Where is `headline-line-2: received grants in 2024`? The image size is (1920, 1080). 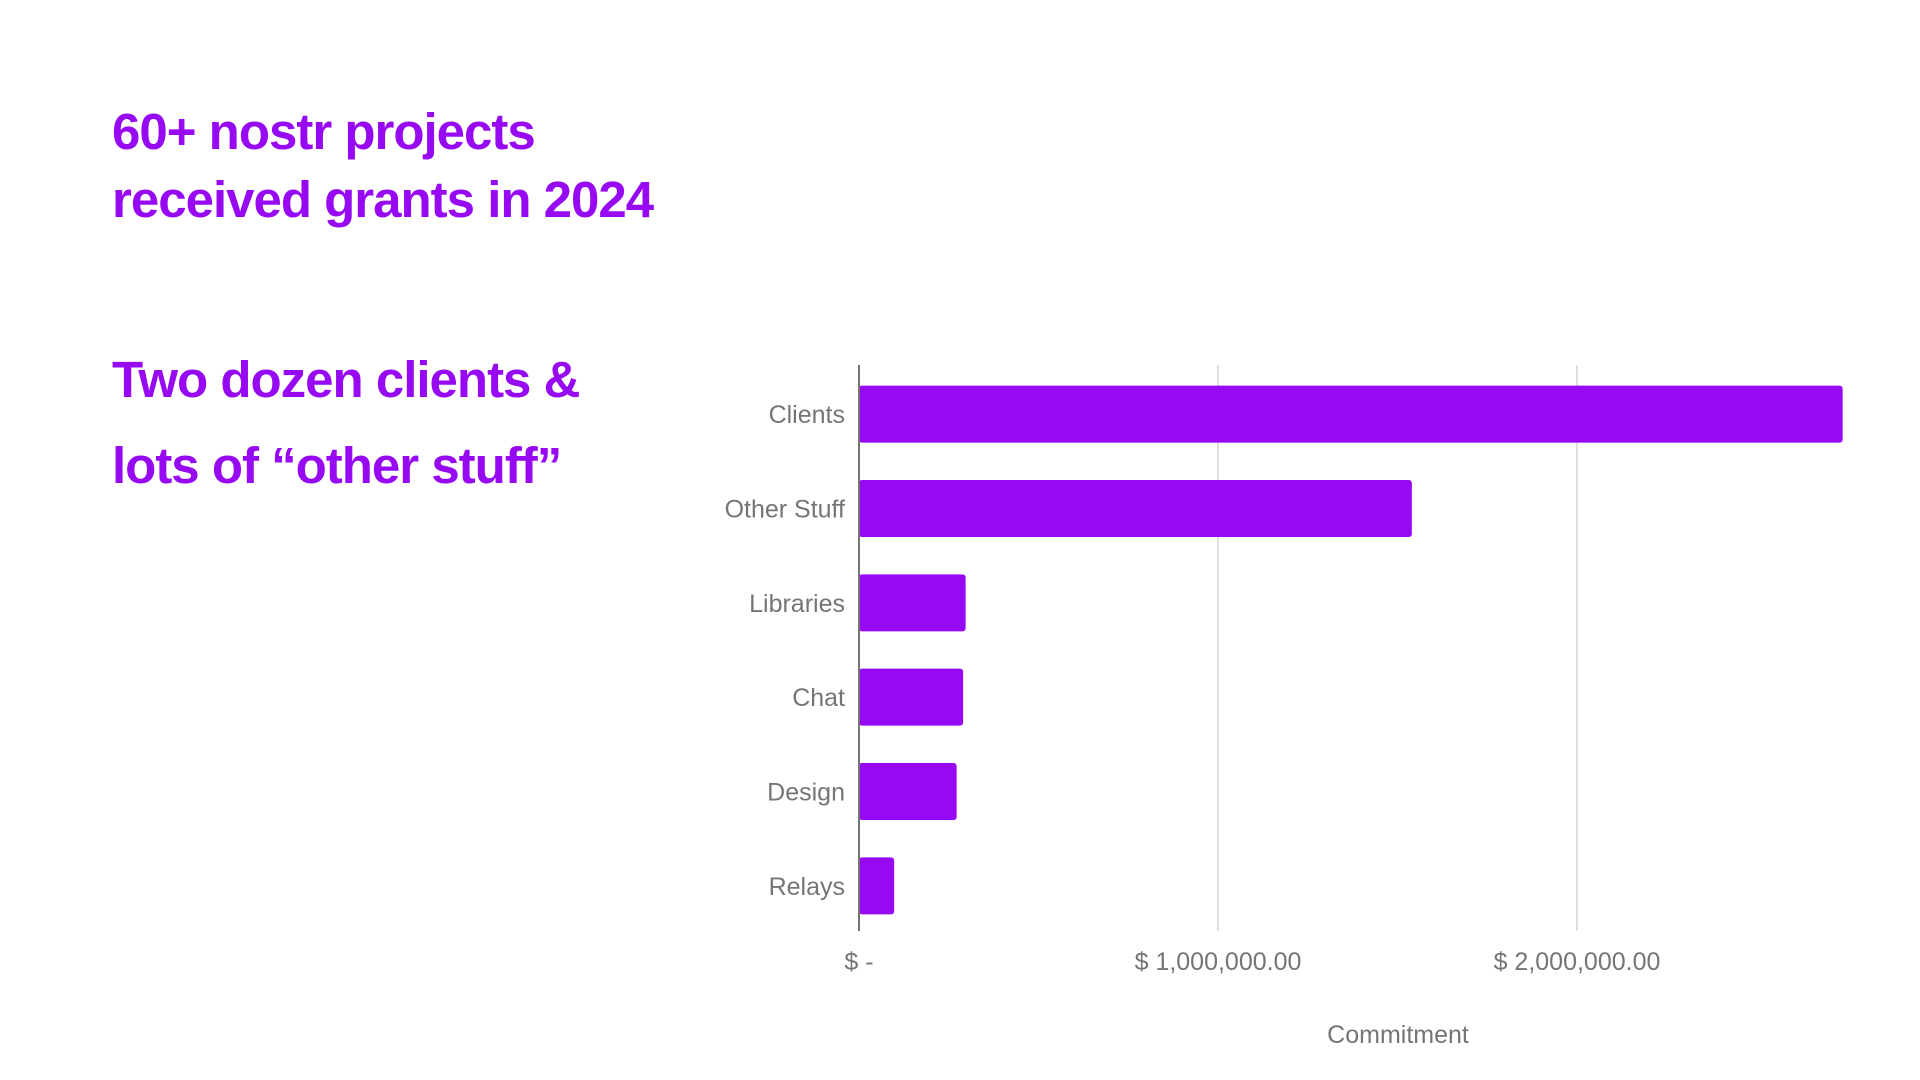 headline-line-2: received grants in 2024 is located at coordinates (383, 199).